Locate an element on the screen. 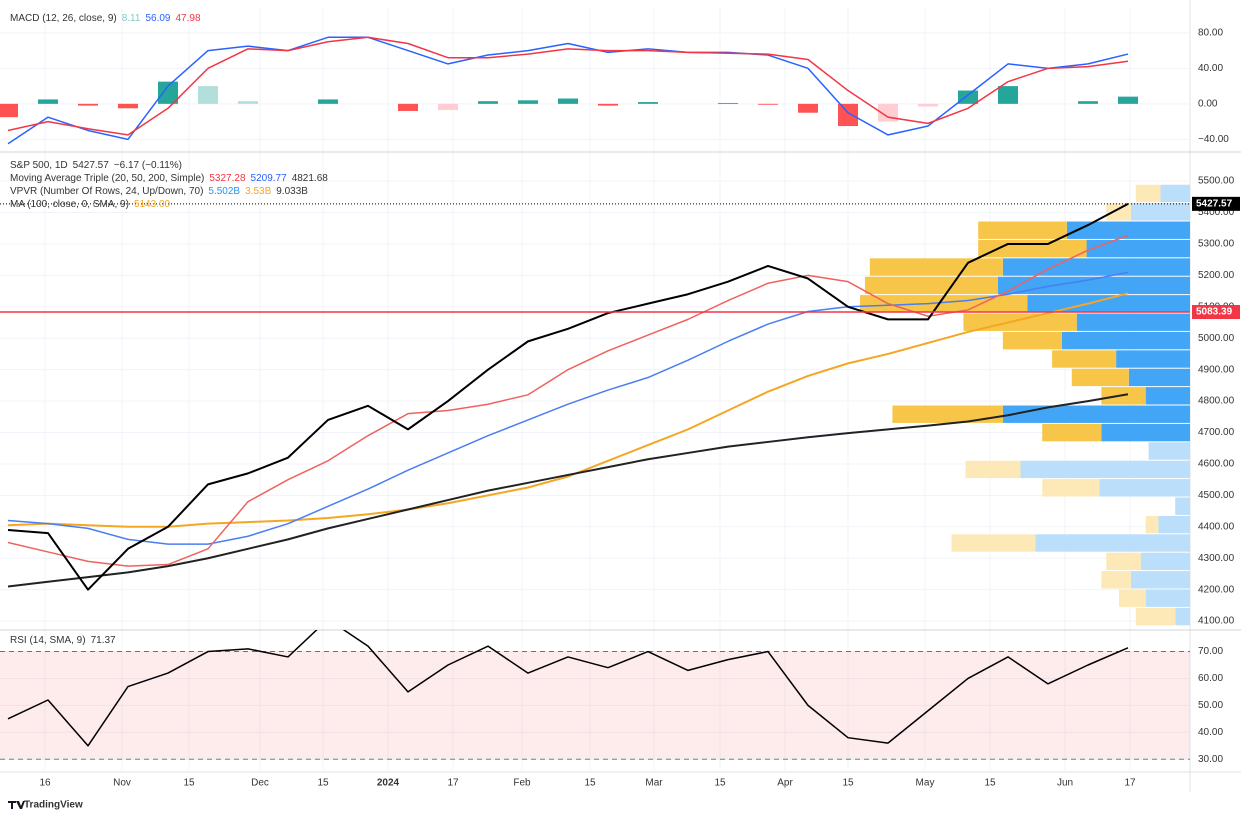 This screenshot has width=1241, height=814. x-tick-label: 17 is located at coordinates (453, 783).